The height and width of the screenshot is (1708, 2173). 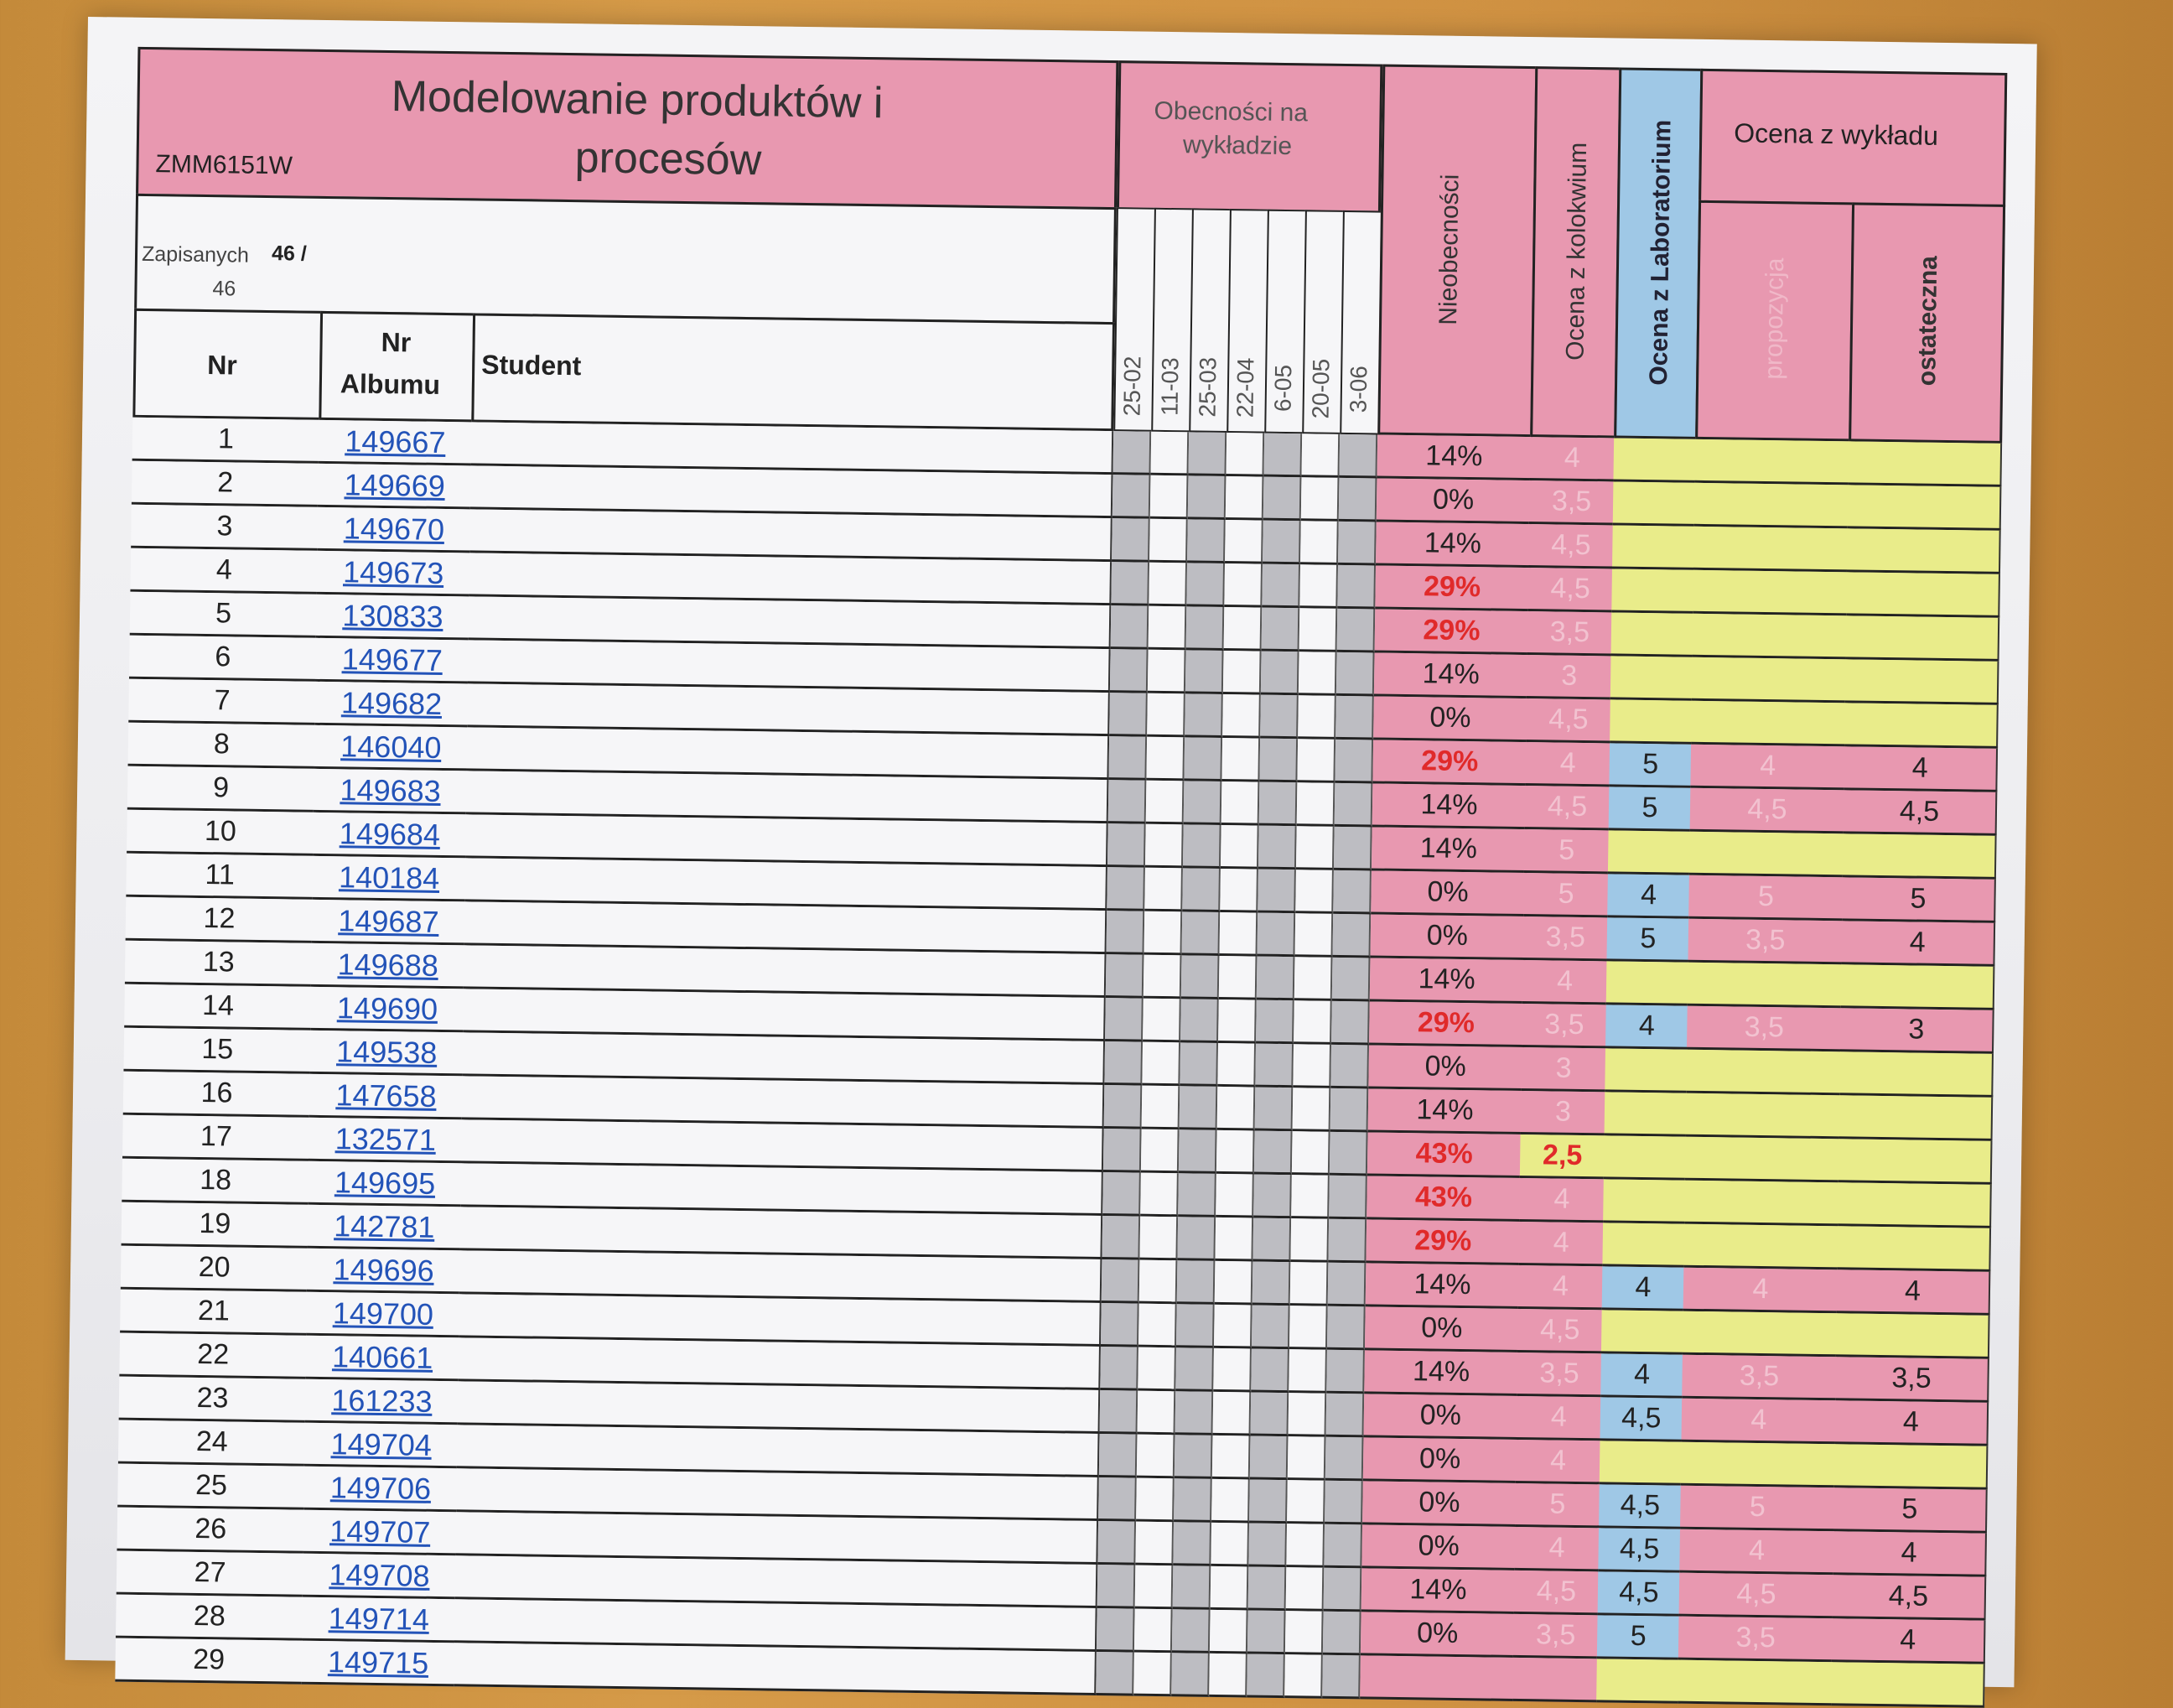 I want to click on album-link: 149706, so click(x=381, y=1489).